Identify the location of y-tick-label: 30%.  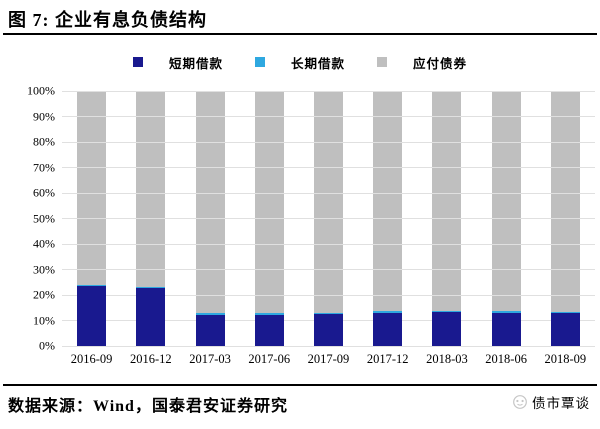
(44, 269).